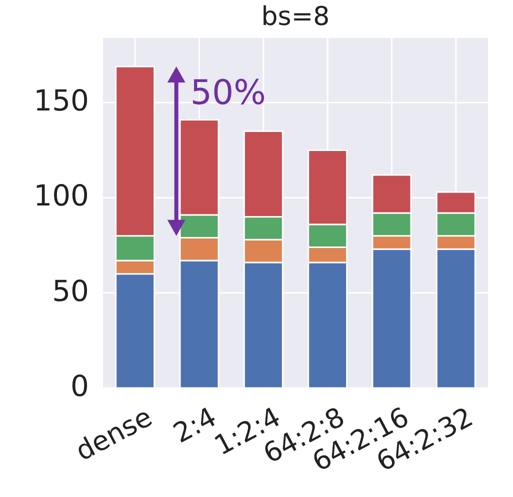 The width and height of the screenshot is (513, 497). Describe the element at coordinates (70, 291) in the screenshot. I see `y-tick-label: 50` at that location.